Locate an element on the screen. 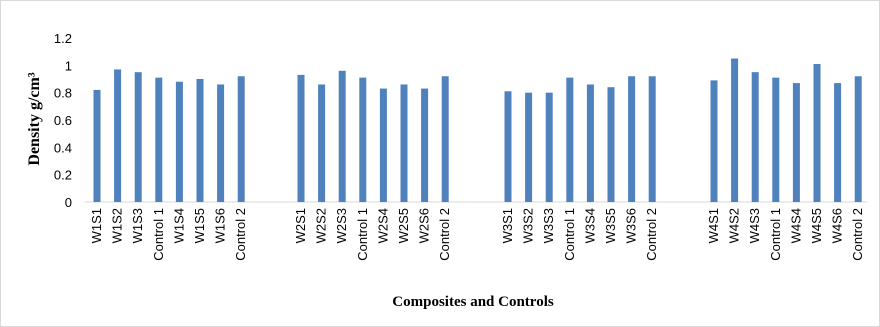 Image resolution: width=880 pixels, height=327 pixels. category-label: W1S5 is located at coordinates (199, 225).